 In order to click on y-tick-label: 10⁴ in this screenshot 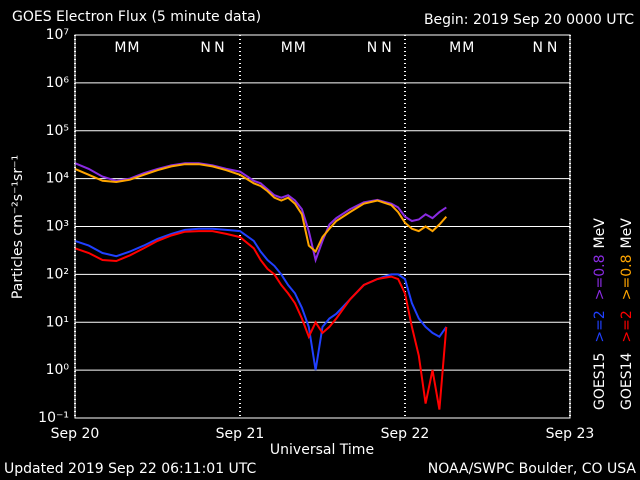, I will do `click(58, 179)`.